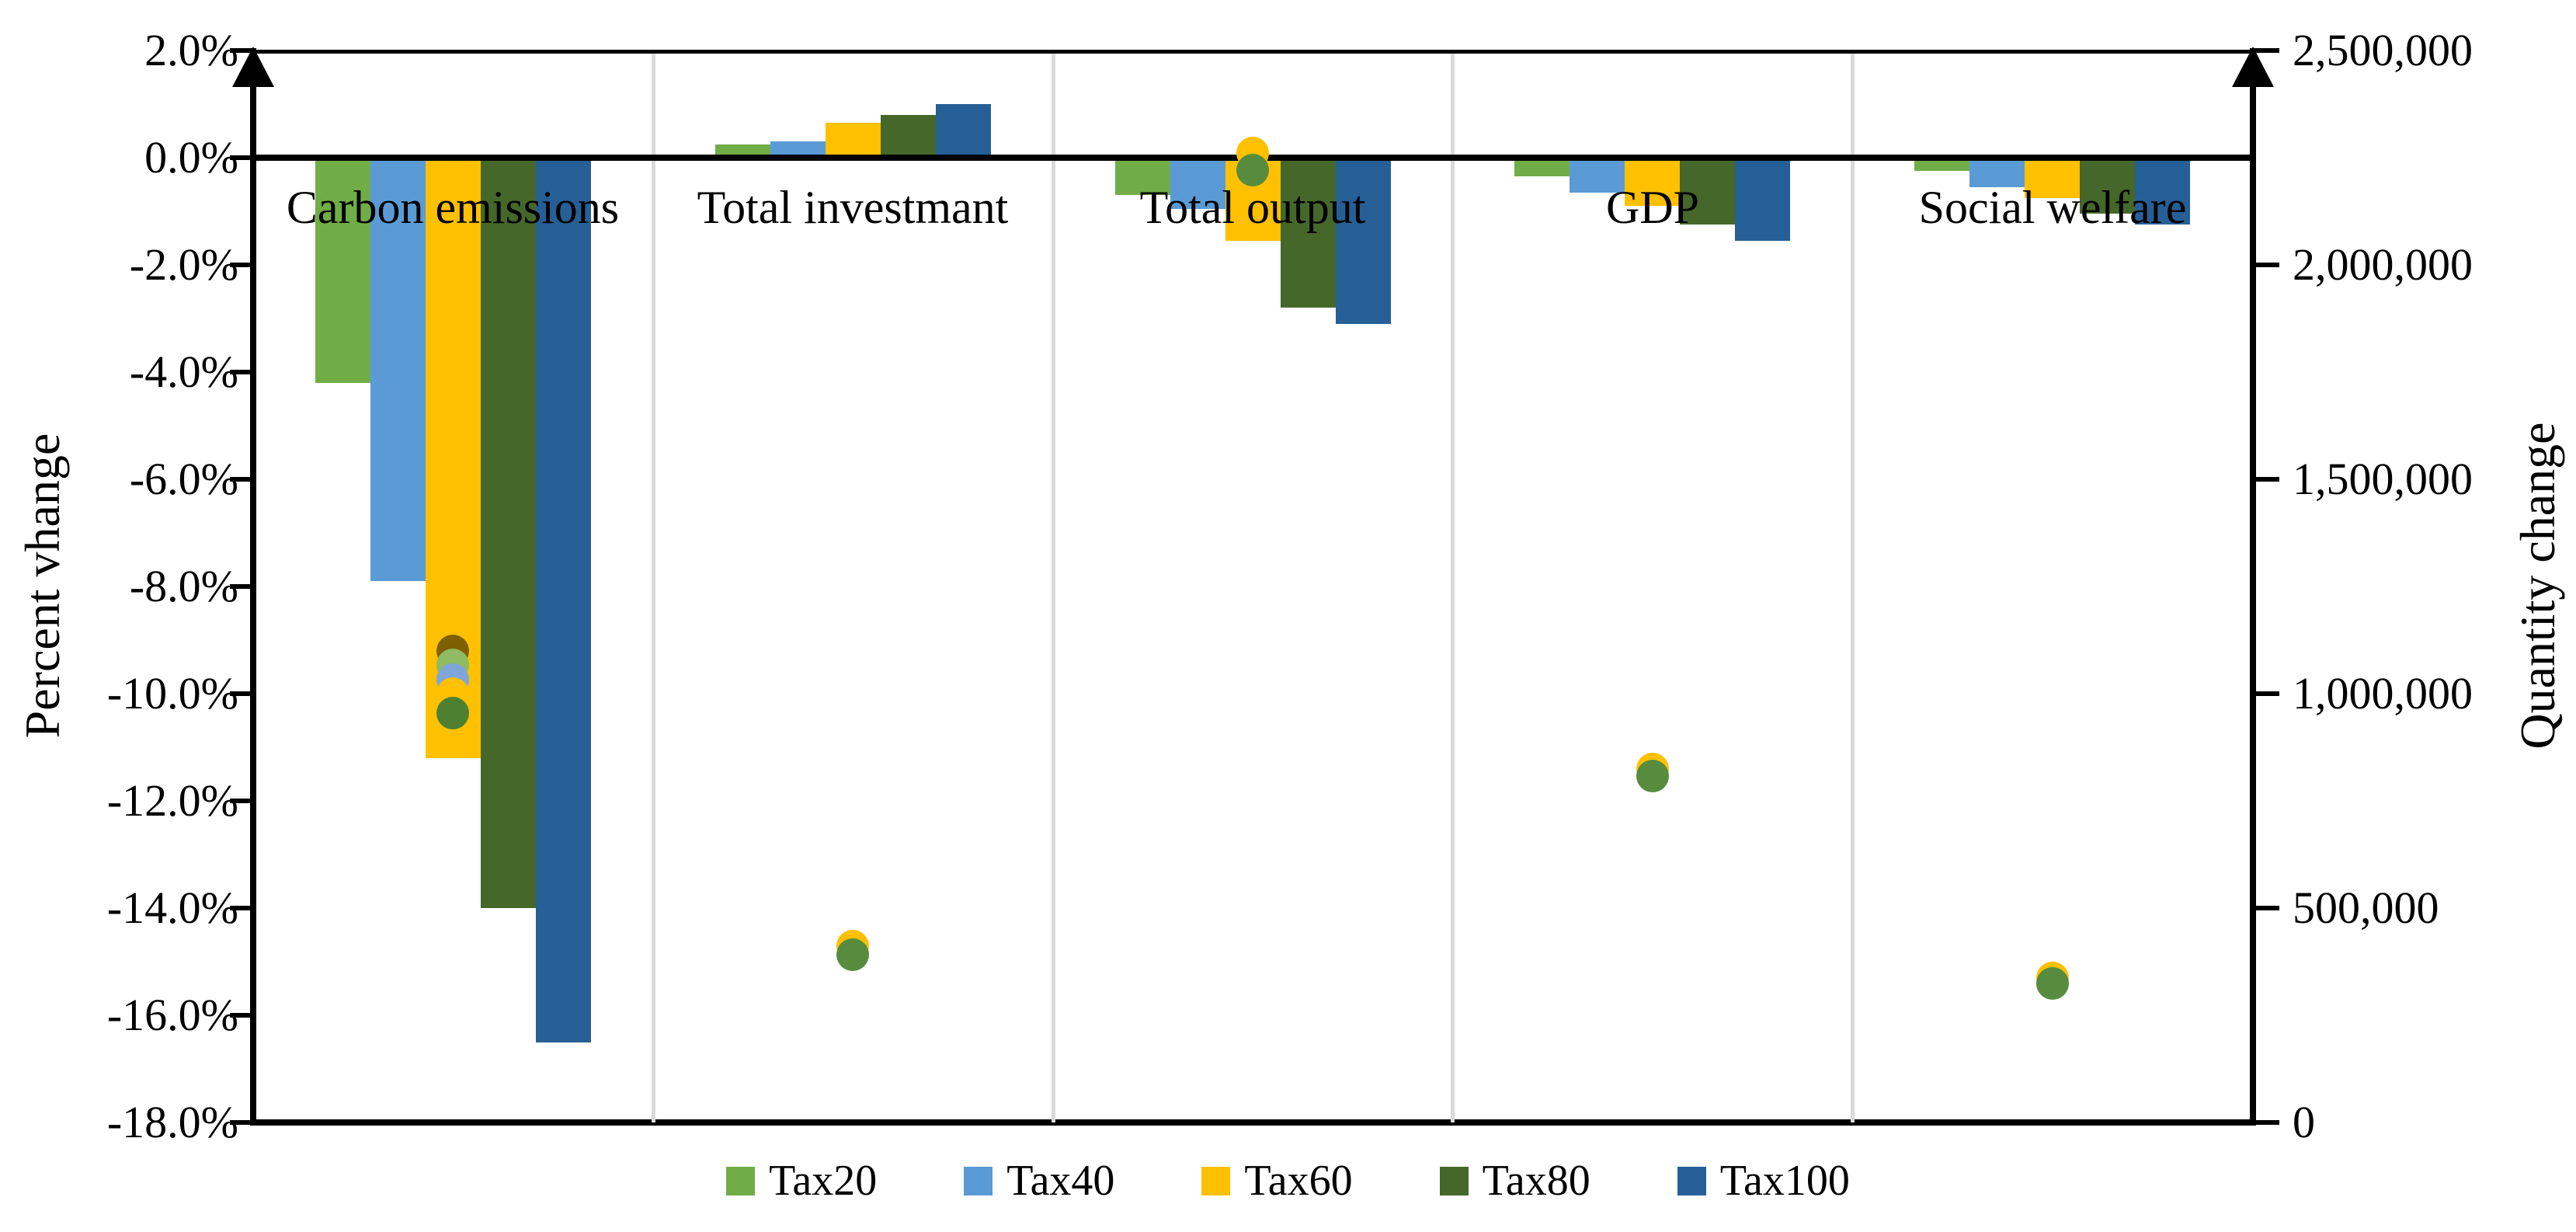 The width and height of the screenshot is (2576, 1232). I want to click on legend-label: Tax20, so click(824, 1181).